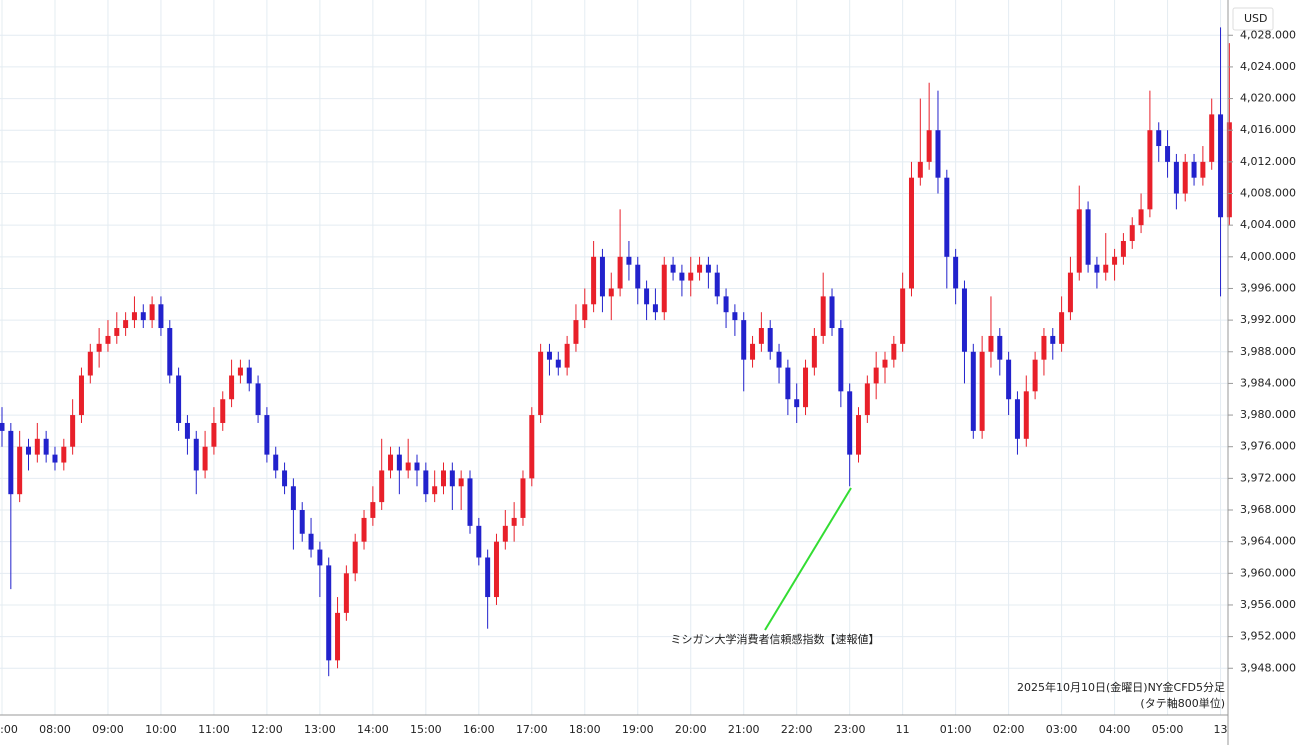 The image size is (1300, 745). What do you see at coordinates (1009, 729) in the screenshot?
I see `x-tick-label: 02:00` at bounding box center [1009, 729].